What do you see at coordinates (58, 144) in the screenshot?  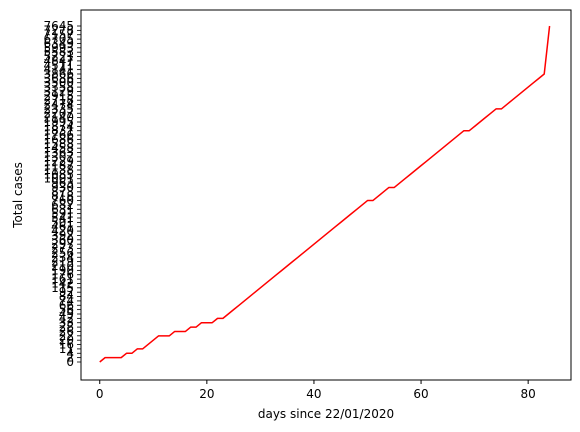 I see `y-tick-label: 1588` at bounding box center [58, 144].